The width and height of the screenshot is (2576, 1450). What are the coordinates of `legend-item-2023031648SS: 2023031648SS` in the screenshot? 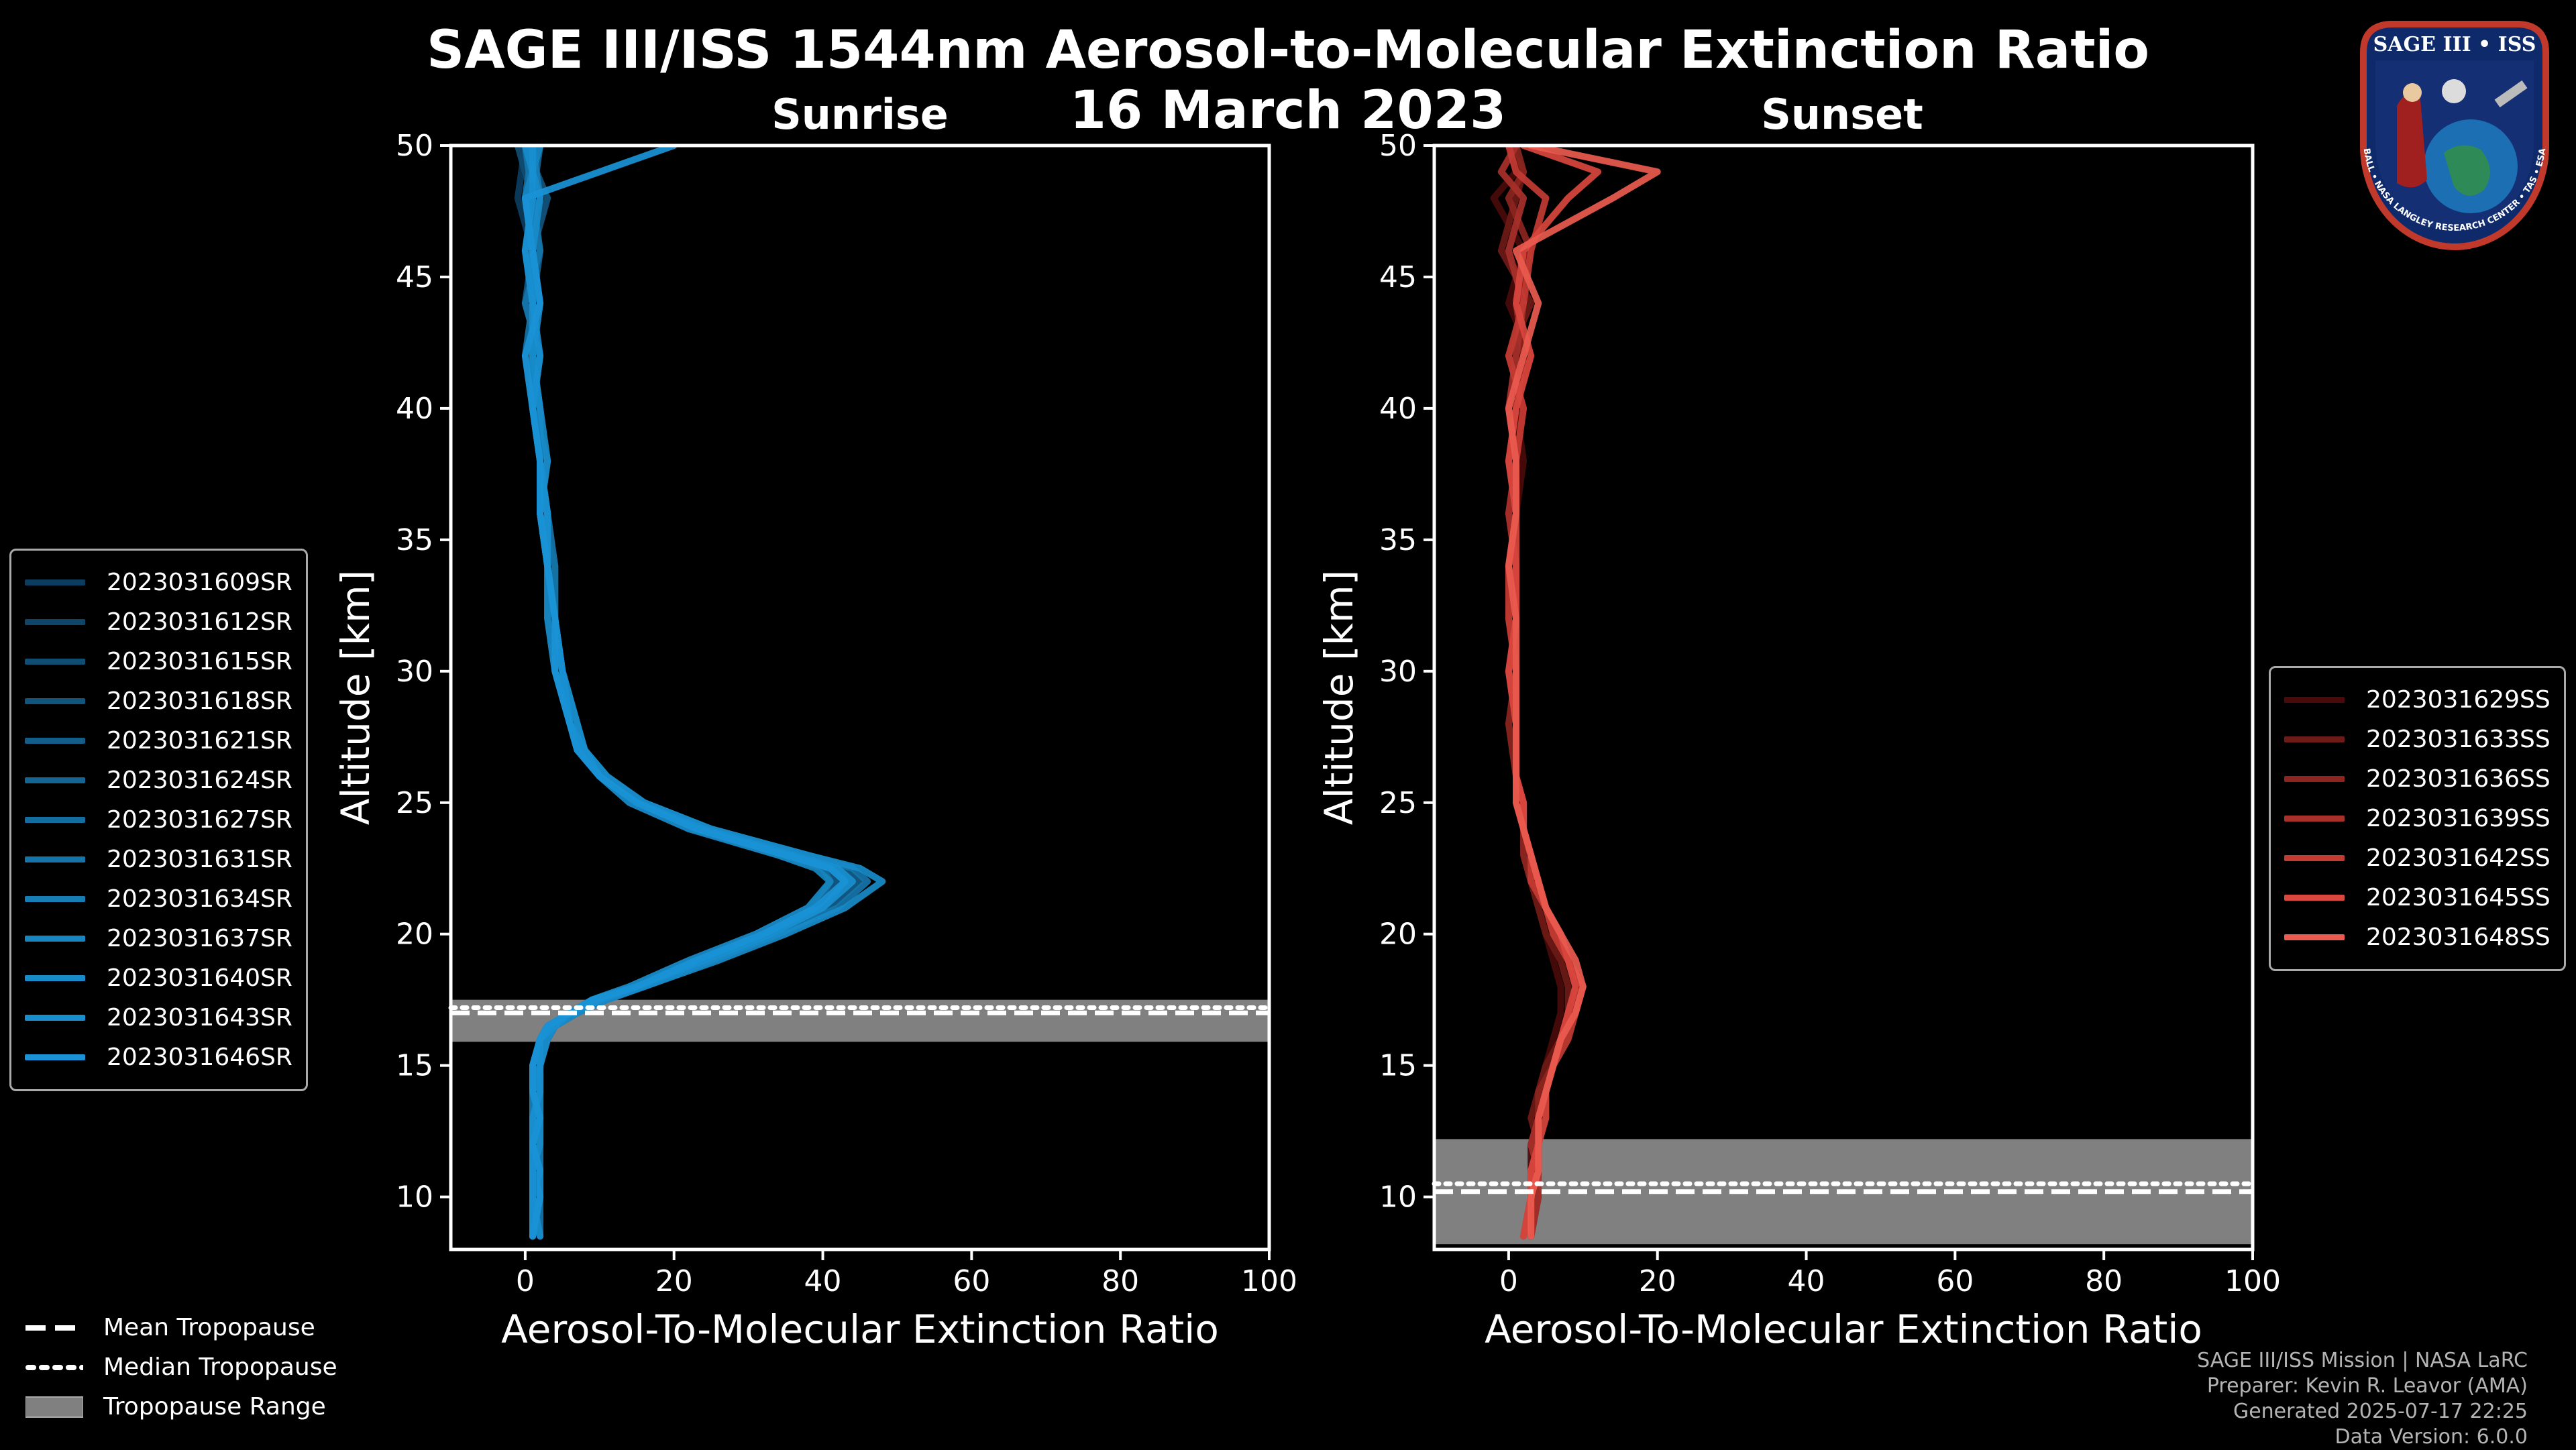 It's located at (2417, 937).